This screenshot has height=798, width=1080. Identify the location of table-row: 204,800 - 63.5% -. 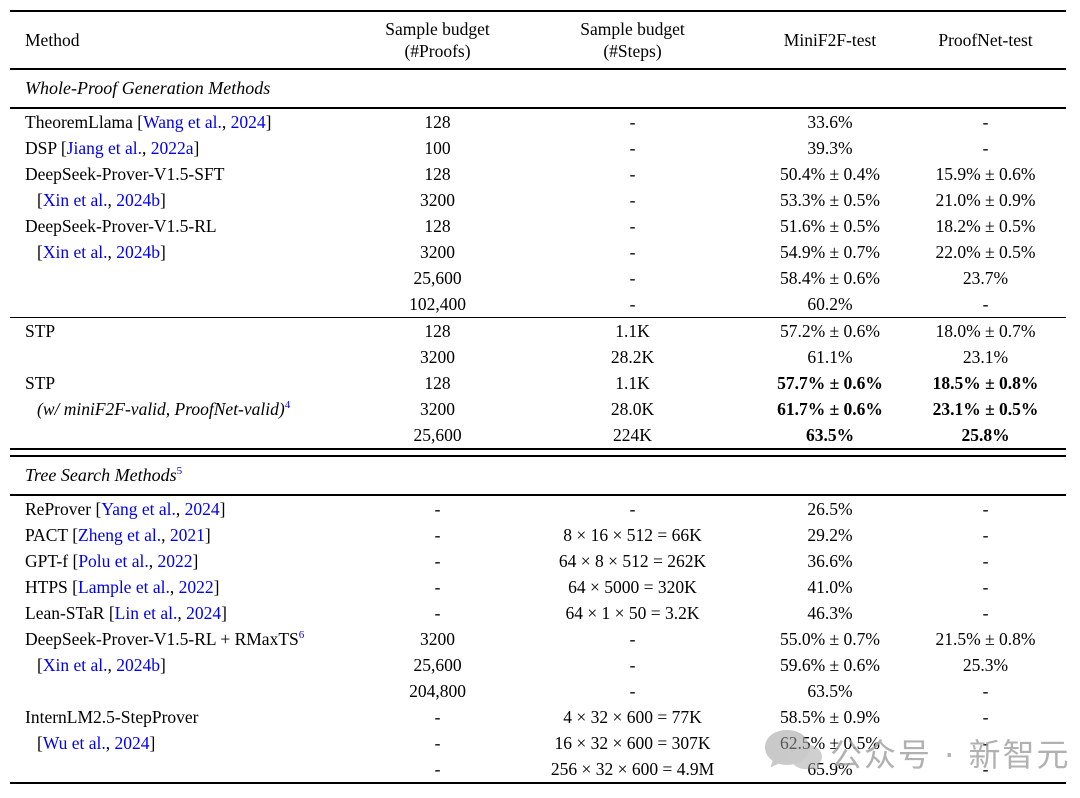
(538, 691).